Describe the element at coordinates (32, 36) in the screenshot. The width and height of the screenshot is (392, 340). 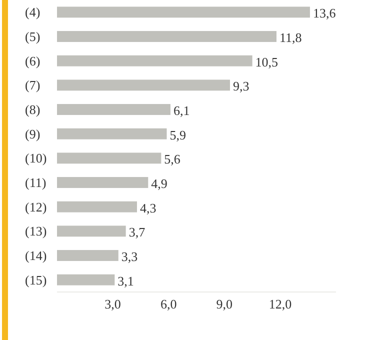
I see `y-tick-label: (5)` at that location.